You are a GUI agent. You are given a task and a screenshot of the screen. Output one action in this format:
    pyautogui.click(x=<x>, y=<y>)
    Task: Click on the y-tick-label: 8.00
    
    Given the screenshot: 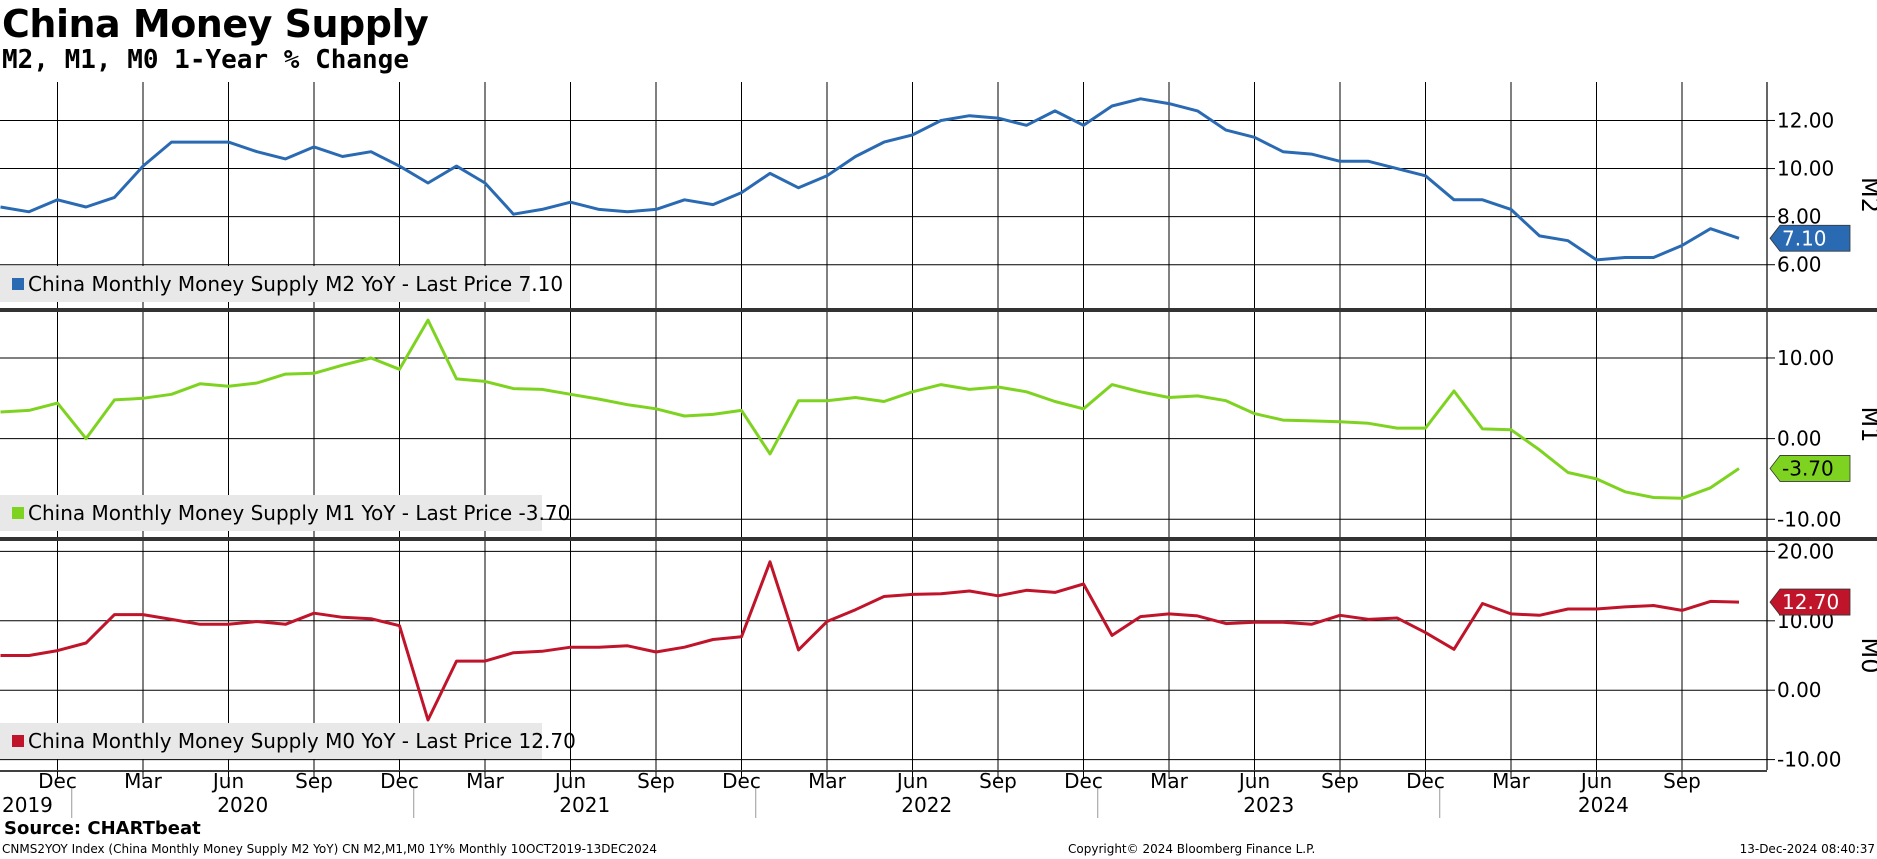 What is the action you would take?
    pyautogui.click(x=1799, y=217)
    